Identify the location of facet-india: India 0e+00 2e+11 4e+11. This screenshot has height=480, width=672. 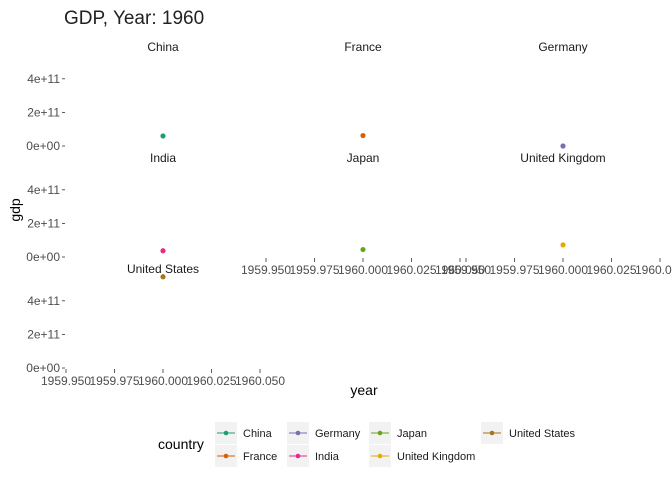
(101, 207).